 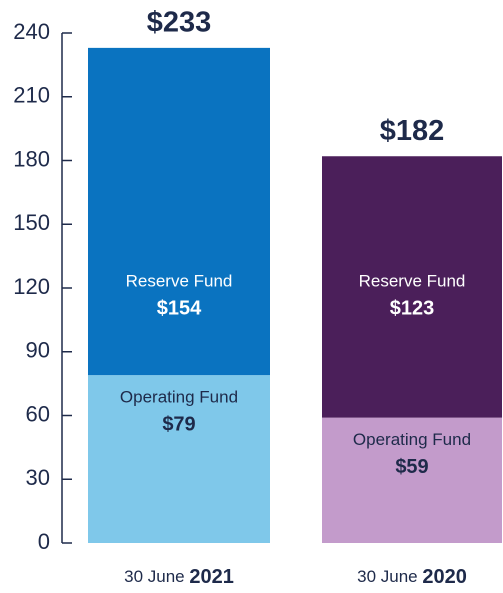 I want to click on total-label: $233, so click(x=179, y=23).